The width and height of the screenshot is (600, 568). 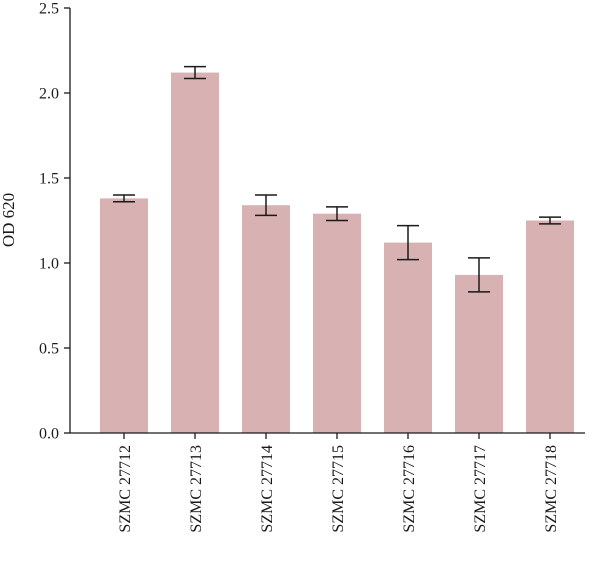 I want to click on x-tick-label: SZMC 27715, so click(x=338, y=489).